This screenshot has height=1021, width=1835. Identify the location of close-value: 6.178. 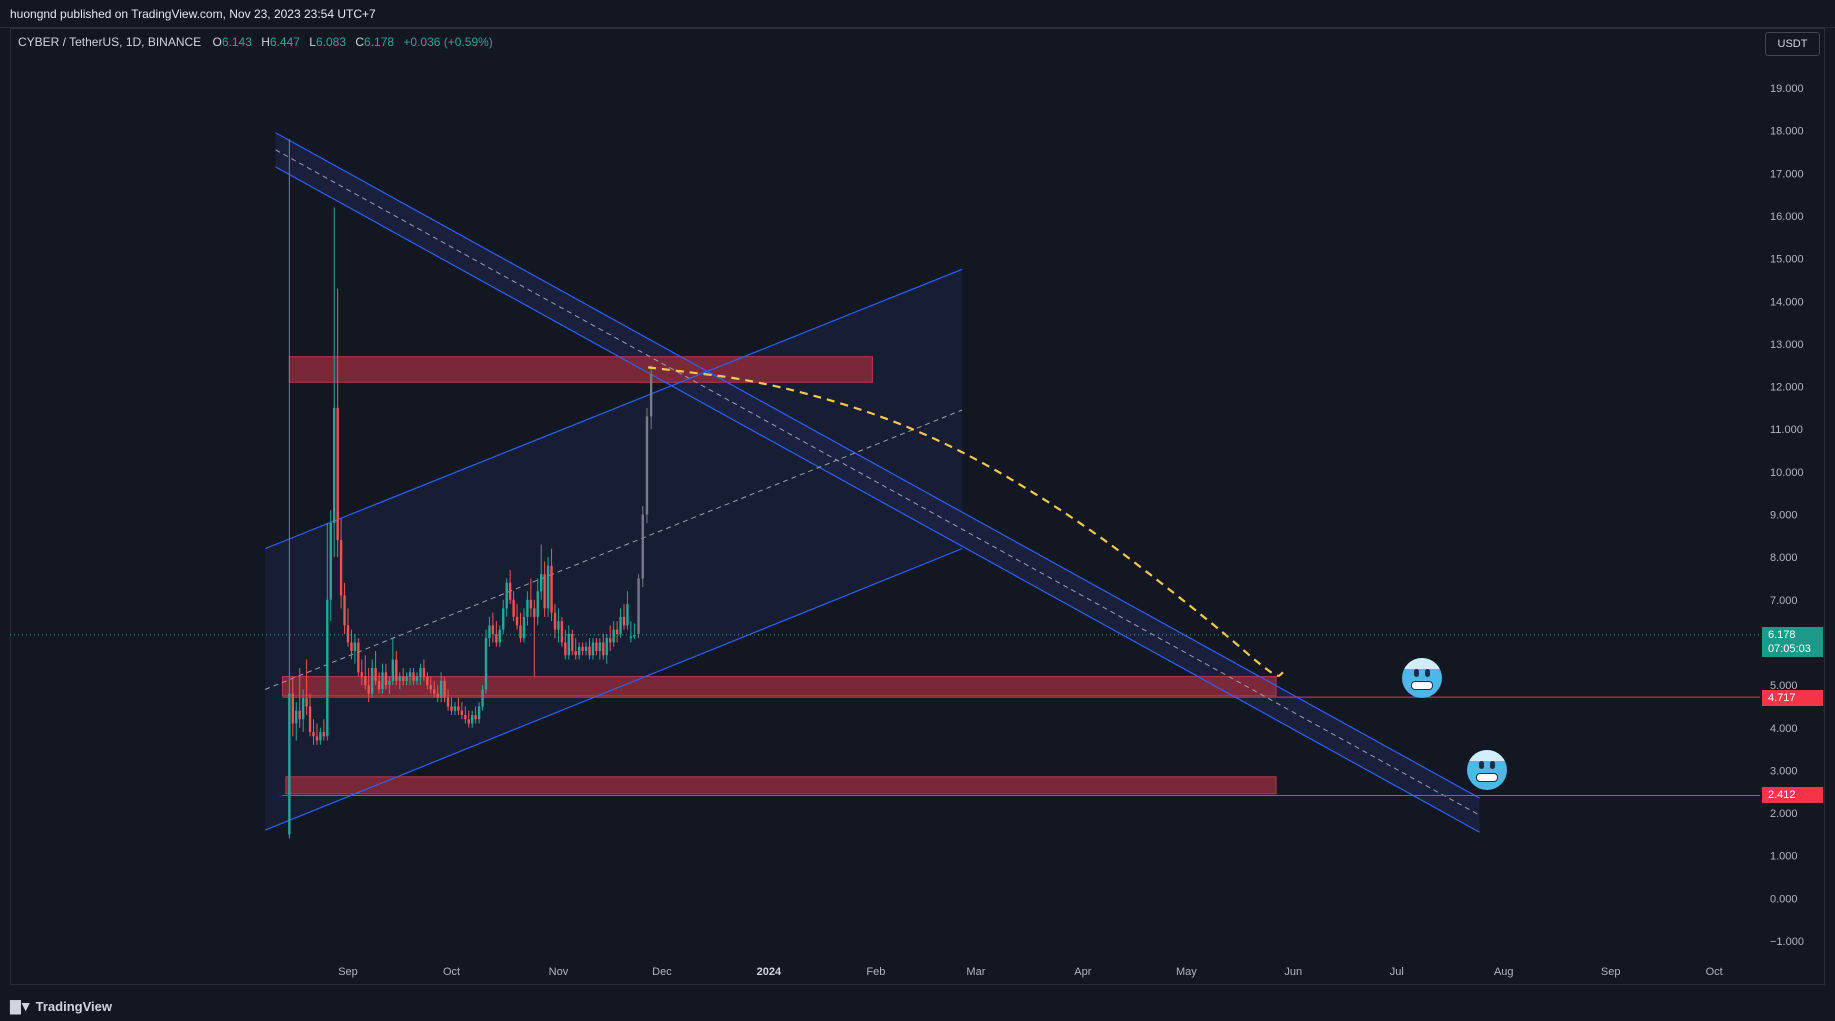
(379, 42).